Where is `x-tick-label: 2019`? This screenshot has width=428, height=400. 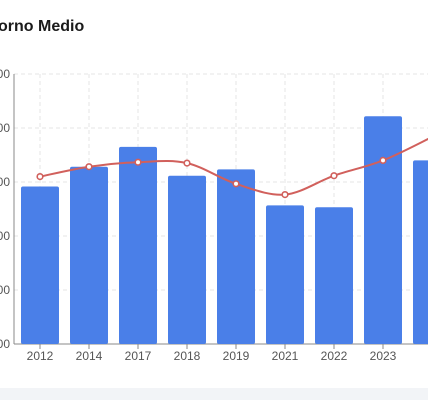
x-tick-label: 2019 is located at coordinates (236, 356).